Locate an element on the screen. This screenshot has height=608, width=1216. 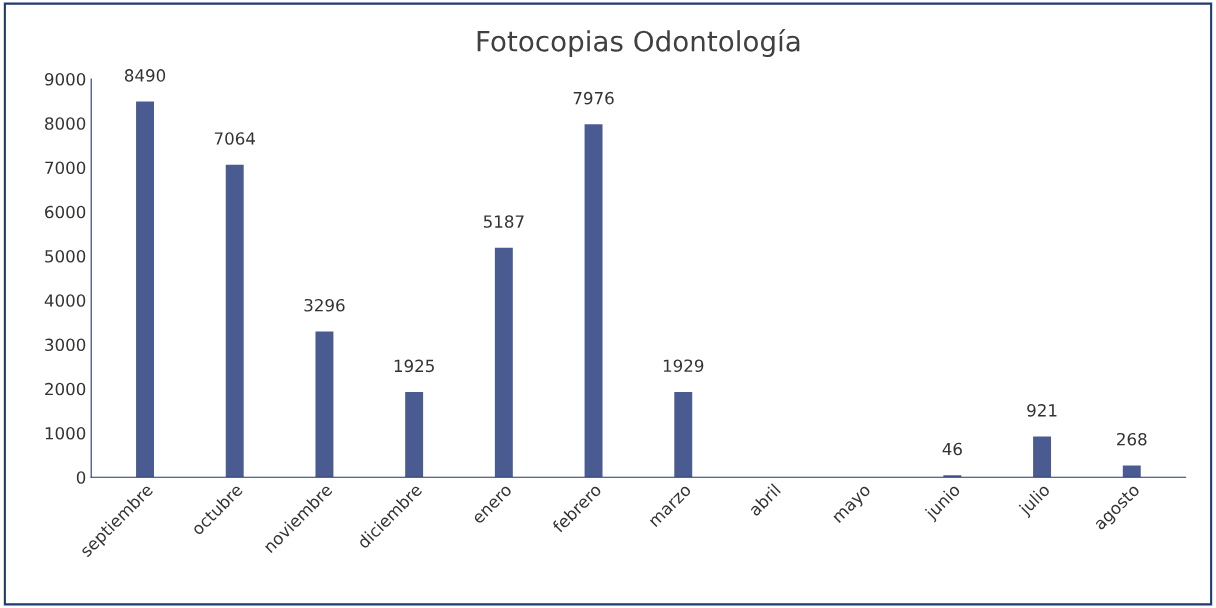
y-tick-label: 6000 is located at coordinates (65, 212).